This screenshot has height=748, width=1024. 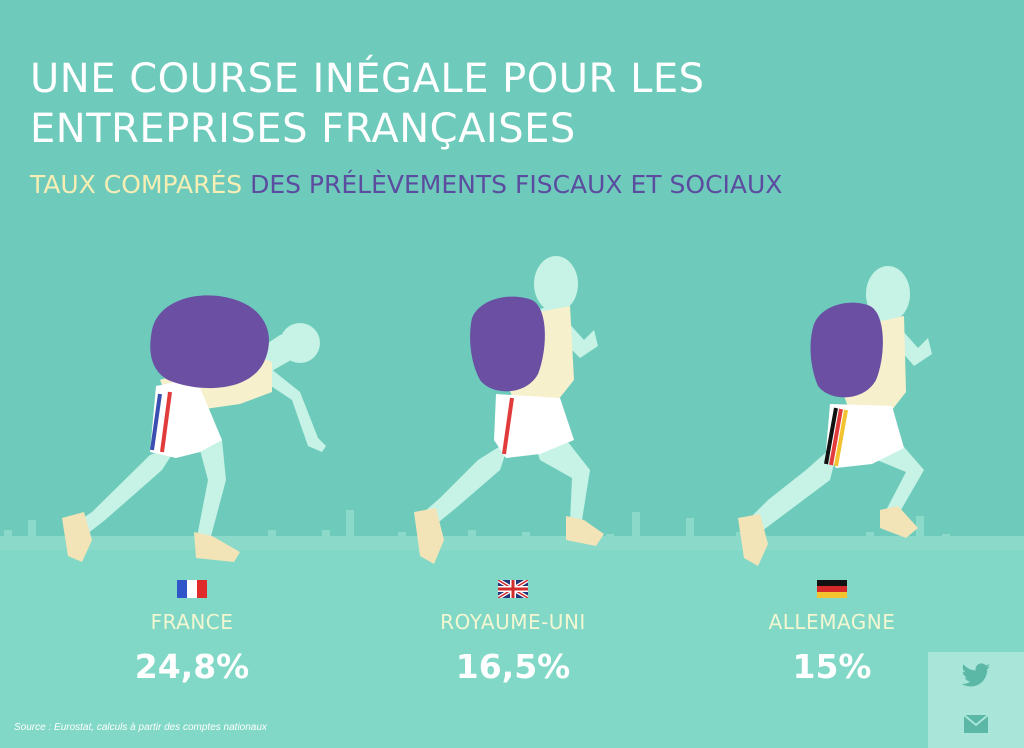 I want to click on email-icon, so click(x=976, y=724).